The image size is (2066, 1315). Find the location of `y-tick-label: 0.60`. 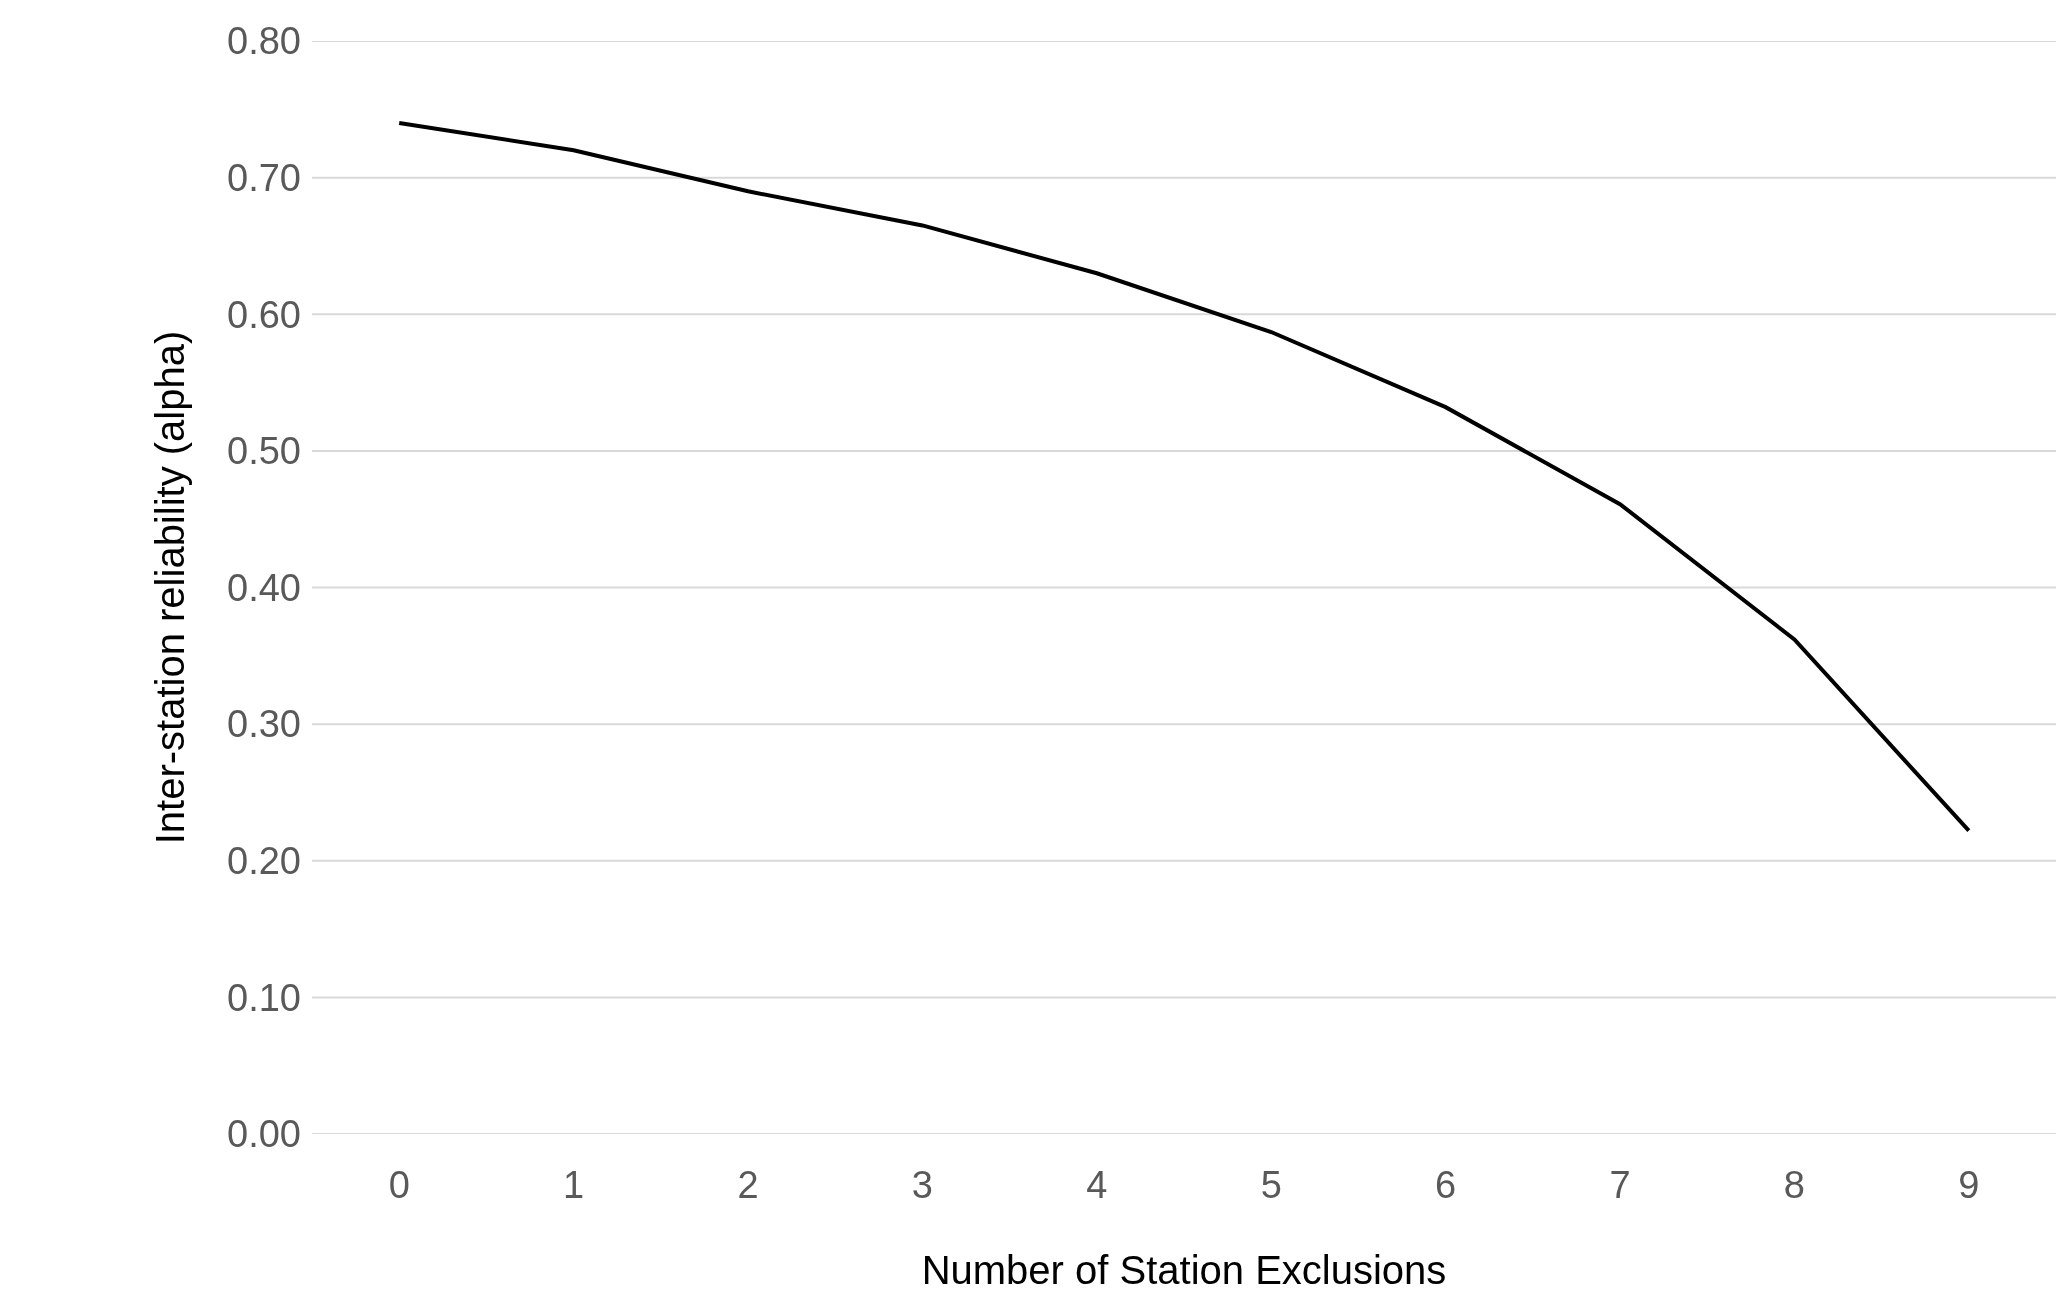

y-tick-label: 0.60 is located at coordinates (264, 314).